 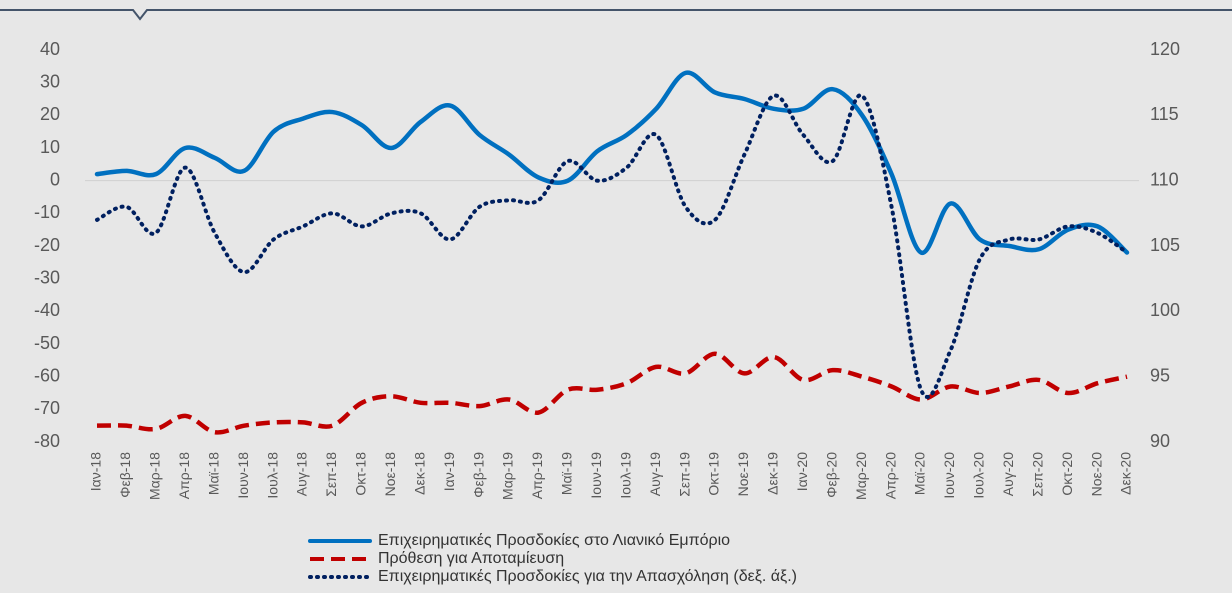 I want to click on y-tick-label: -60, so click(x=47, y=375).